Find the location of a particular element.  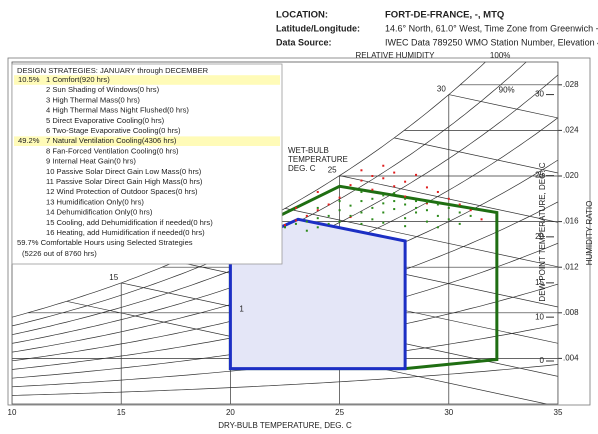

y-tick-label: .020 is located at coordinates (571, 175).